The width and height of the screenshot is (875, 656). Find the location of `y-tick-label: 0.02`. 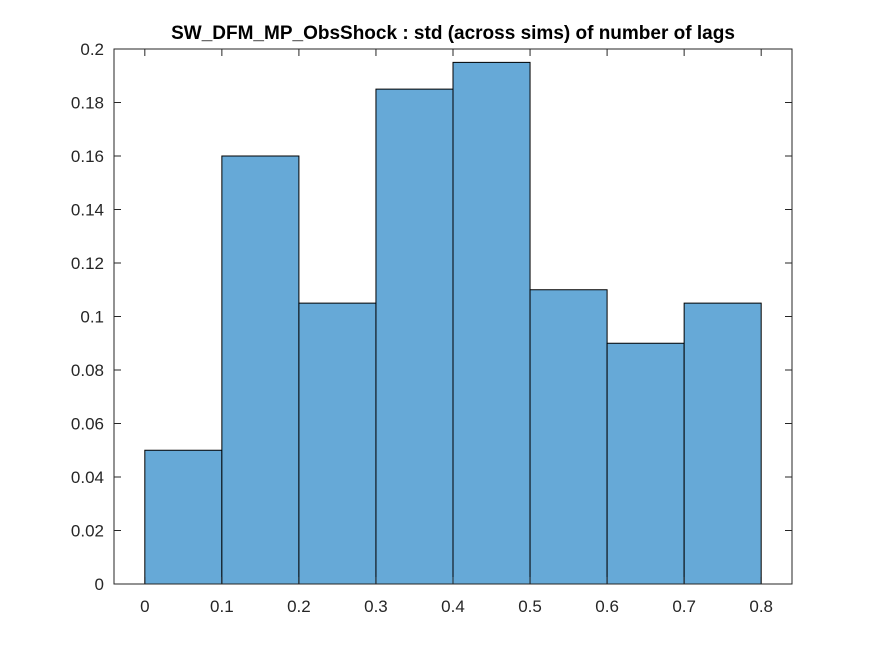

y-tick-label: 0.02 is located at coordinates (87, 531).